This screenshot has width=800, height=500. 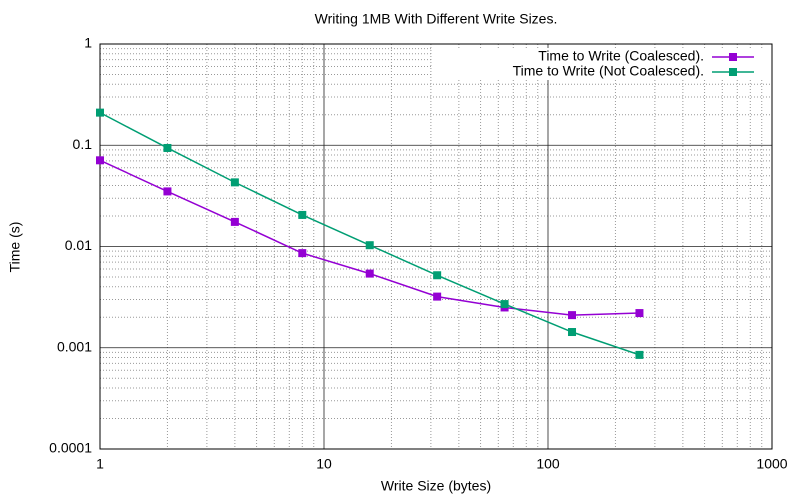 What do you see at coordinates (78, 245) in the screenshot?
I see `y-tick-label: 0.01` at bounding box center [78, 245].